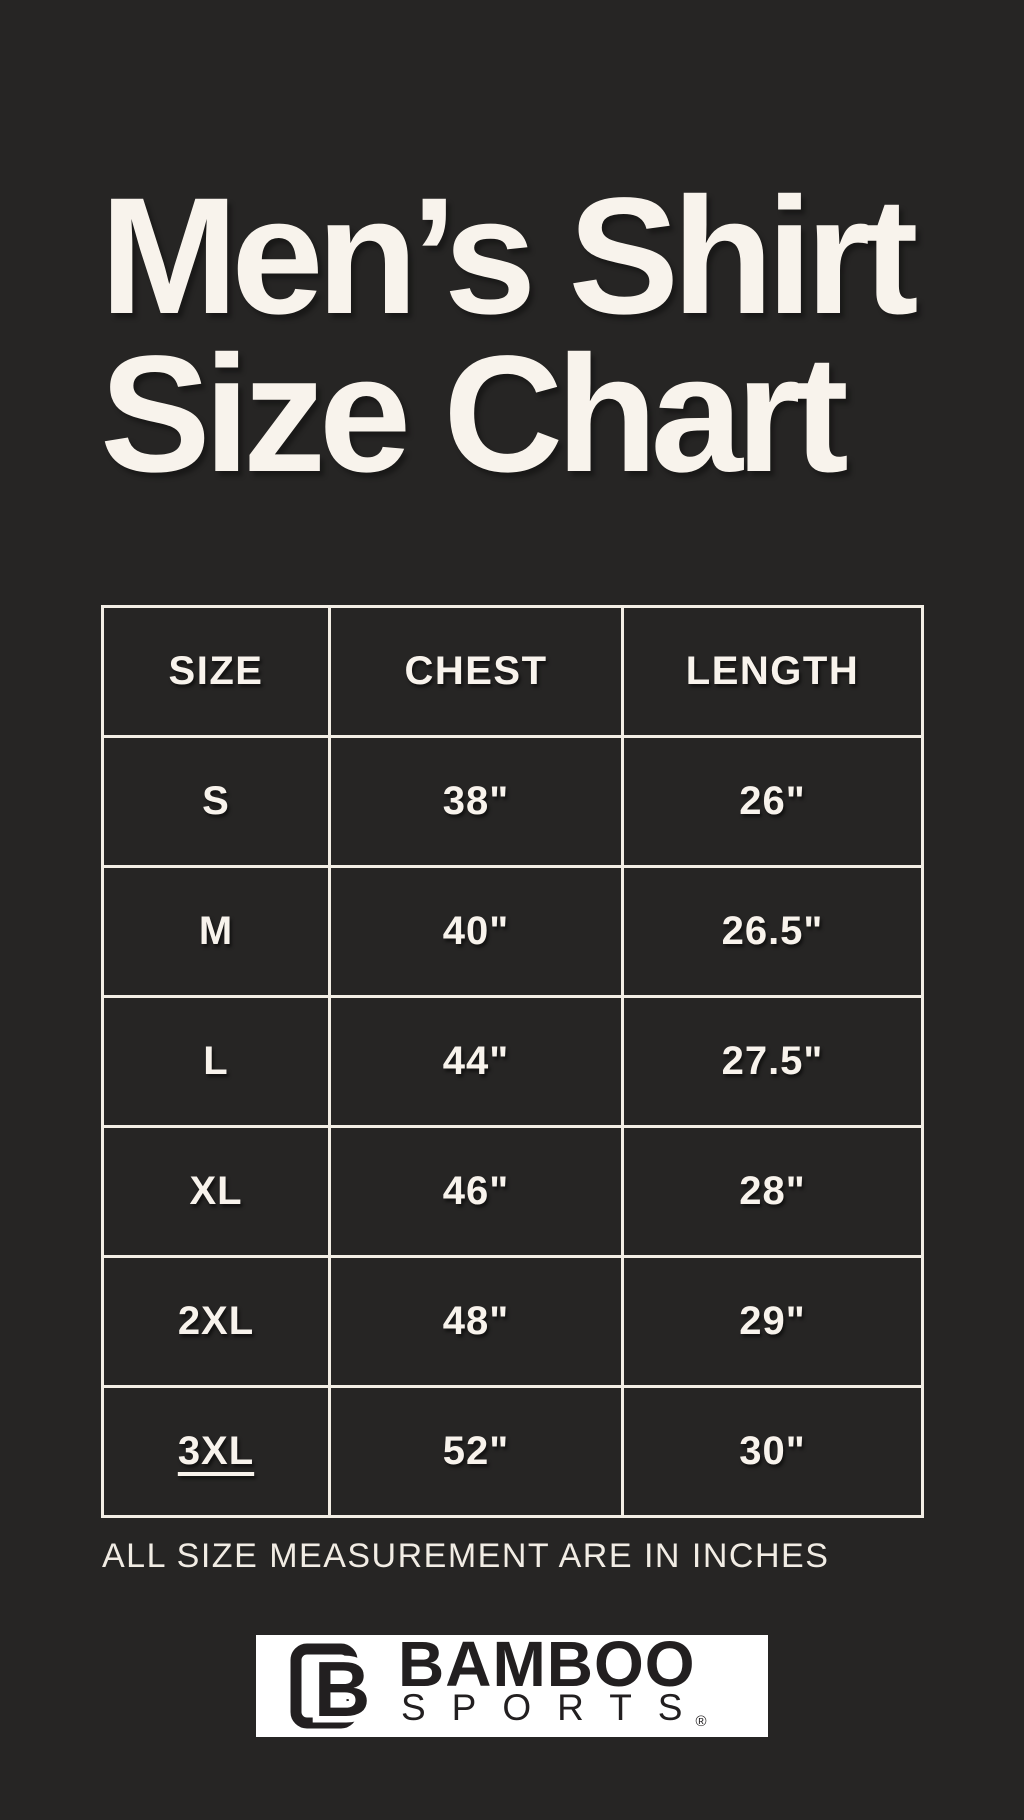 The image size is (1024, 1820). What do you see at coordinates (772, 671) in the screenshot?
I see `header-length: LENGTH` at bounding box center [772, 671].